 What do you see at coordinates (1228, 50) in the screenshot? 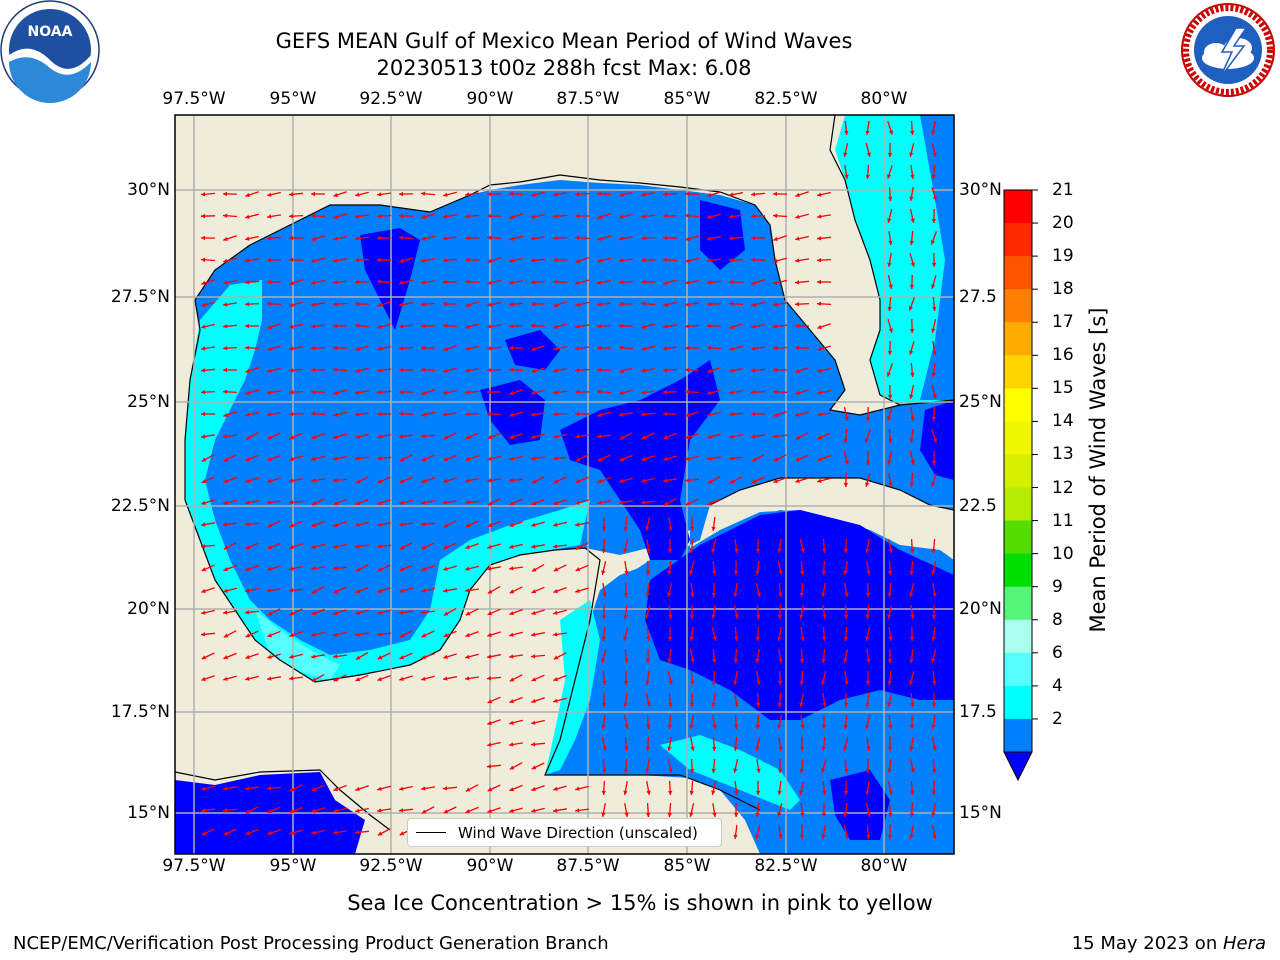
I see `nws-logo` at bounding box center [1228, 50].